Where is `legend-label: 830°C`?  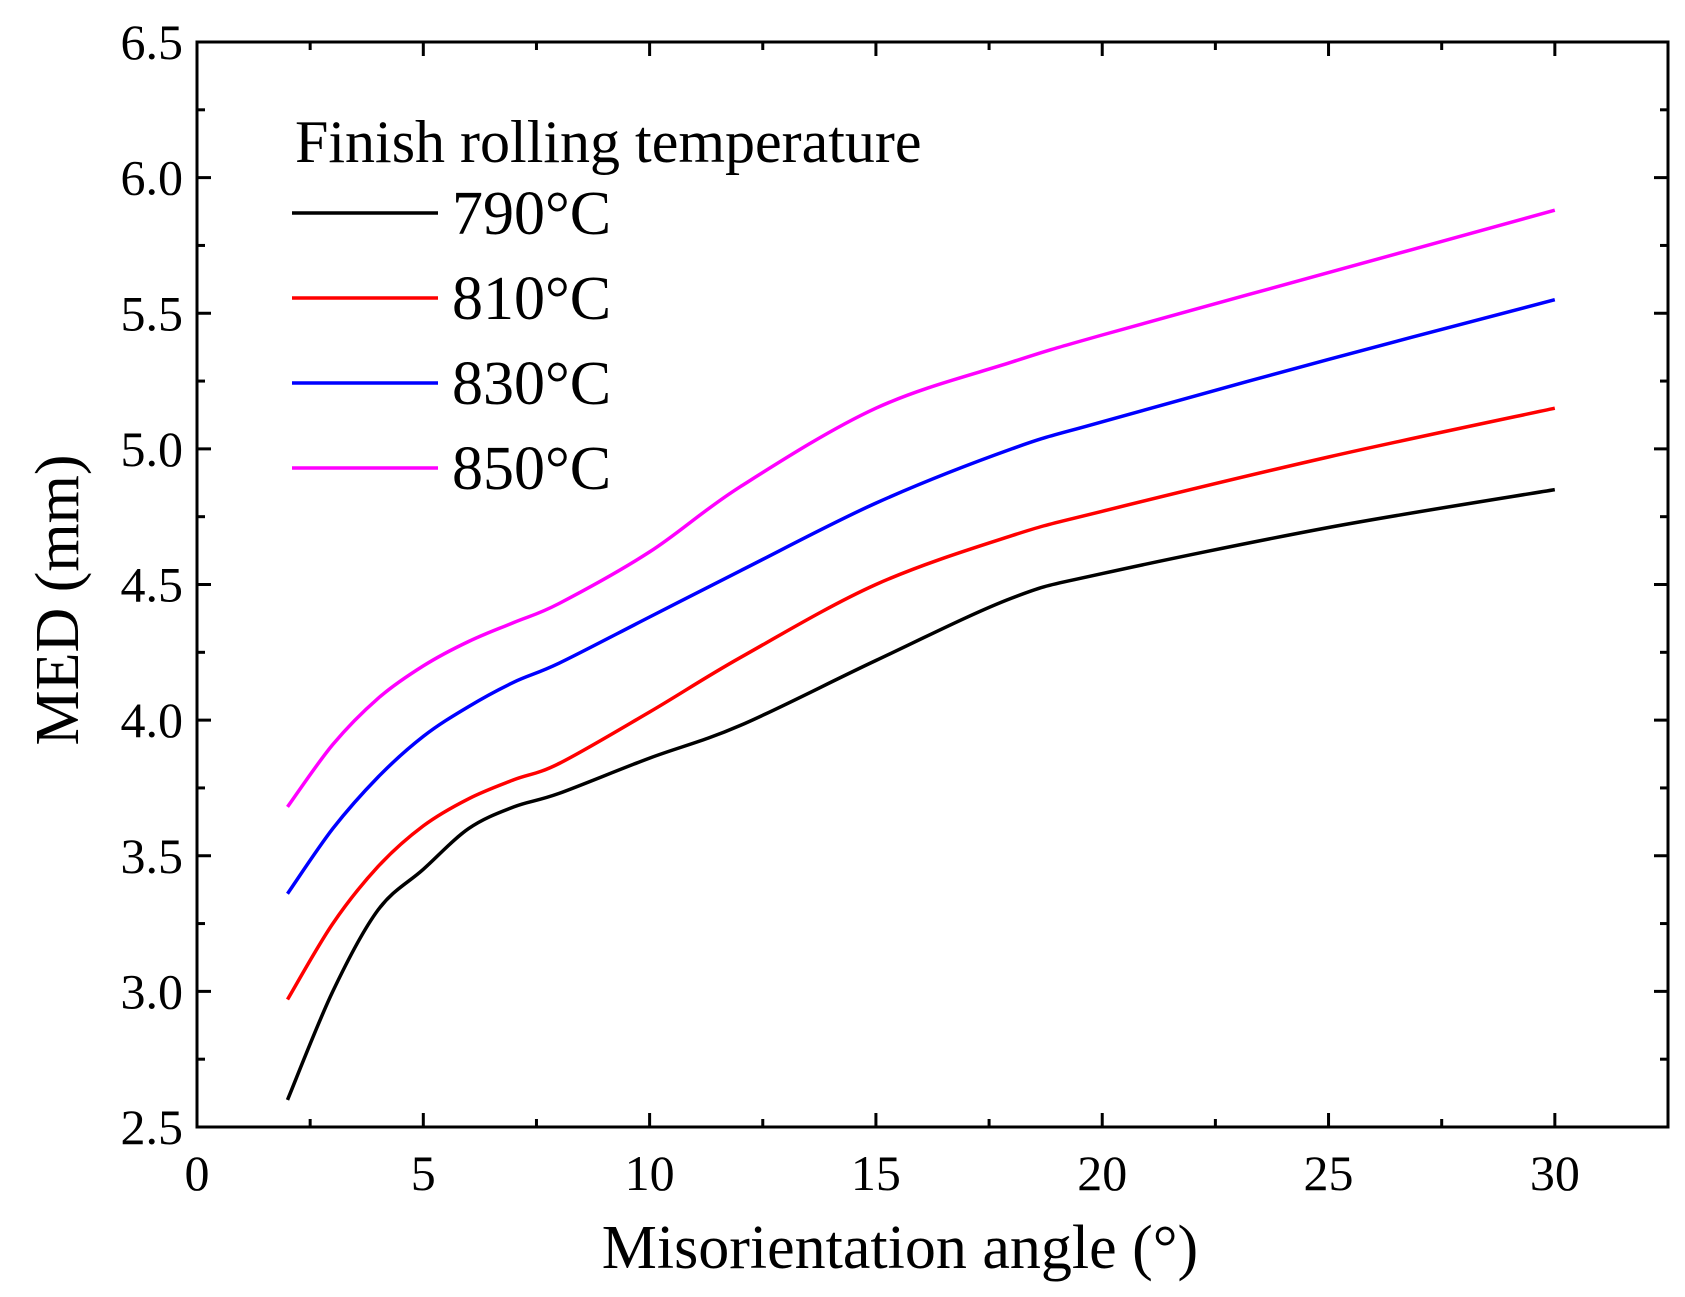
legend-label: 830°C is located at coordinates (531, 384).